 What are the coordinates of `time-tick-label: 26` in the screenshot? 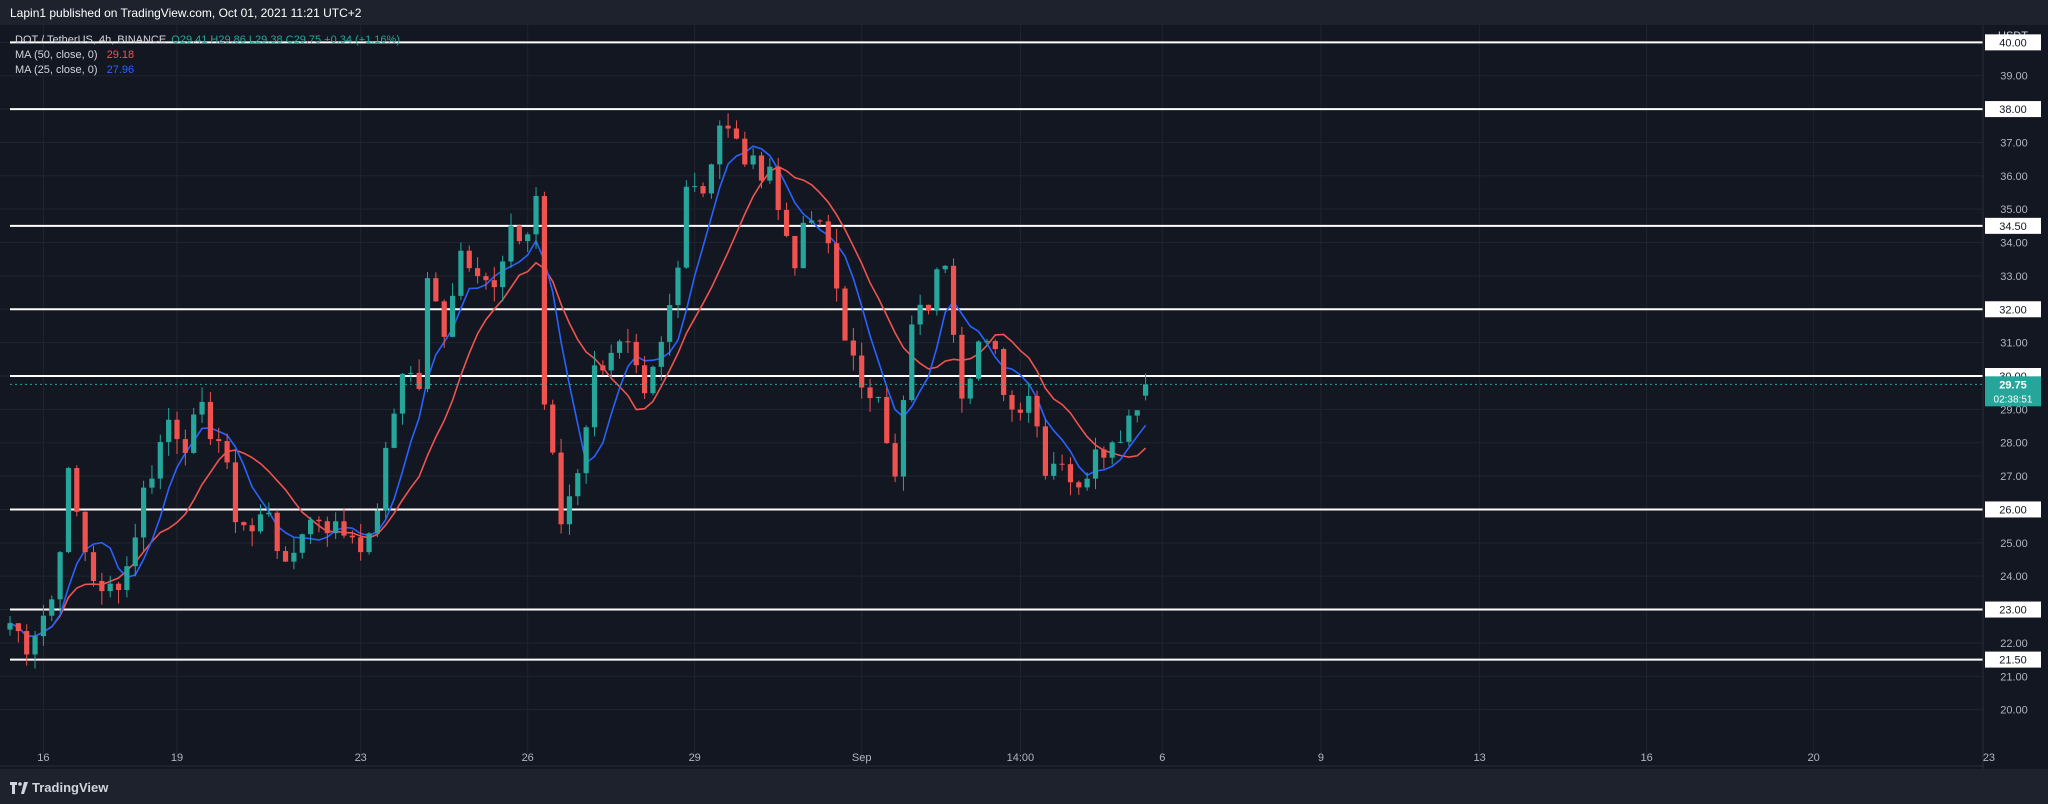 It's located at (528, 758).